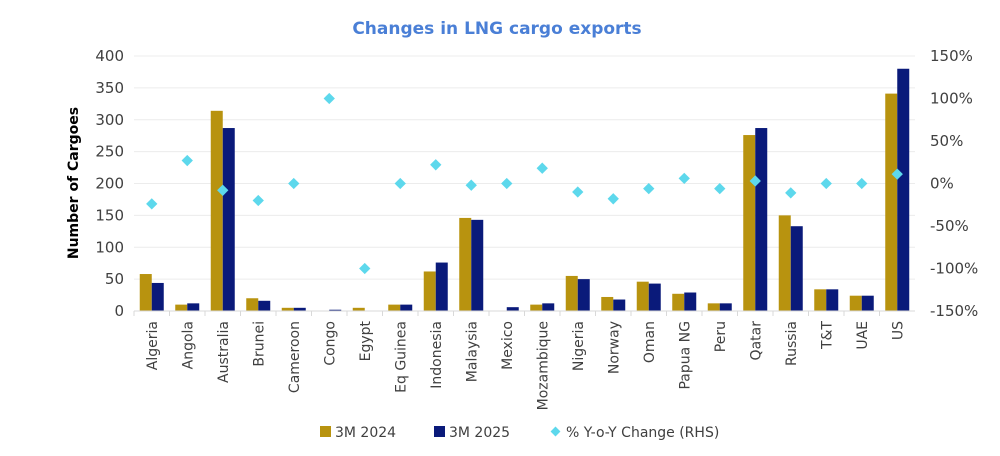  What do you see at coordinates (394, 307) in the screenshot?
I see `bar-3m-2024-eq-guinea` at bounding box center [394, 307].